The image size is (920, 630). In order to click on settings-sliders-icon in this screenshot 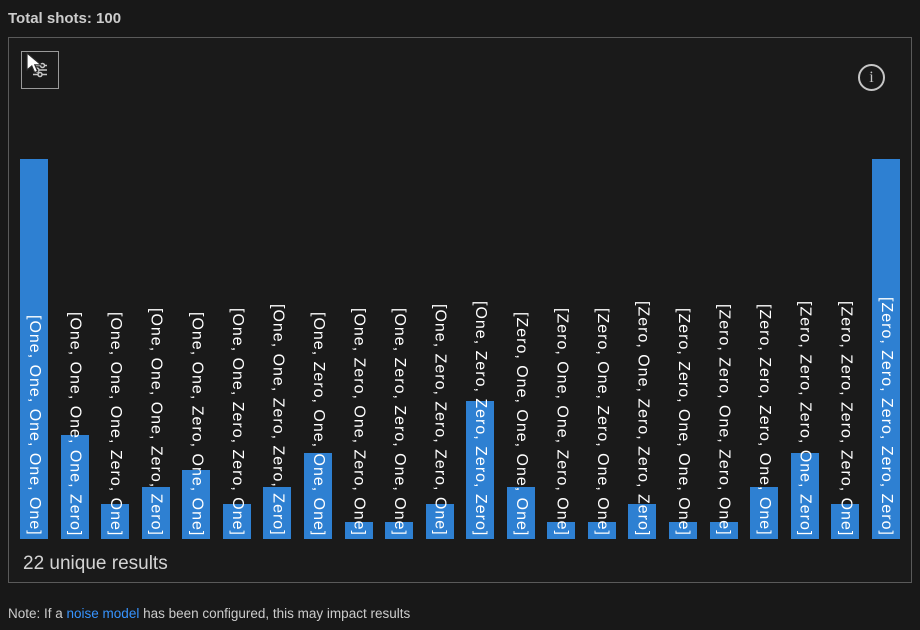, I will do `click(40, 70)`.